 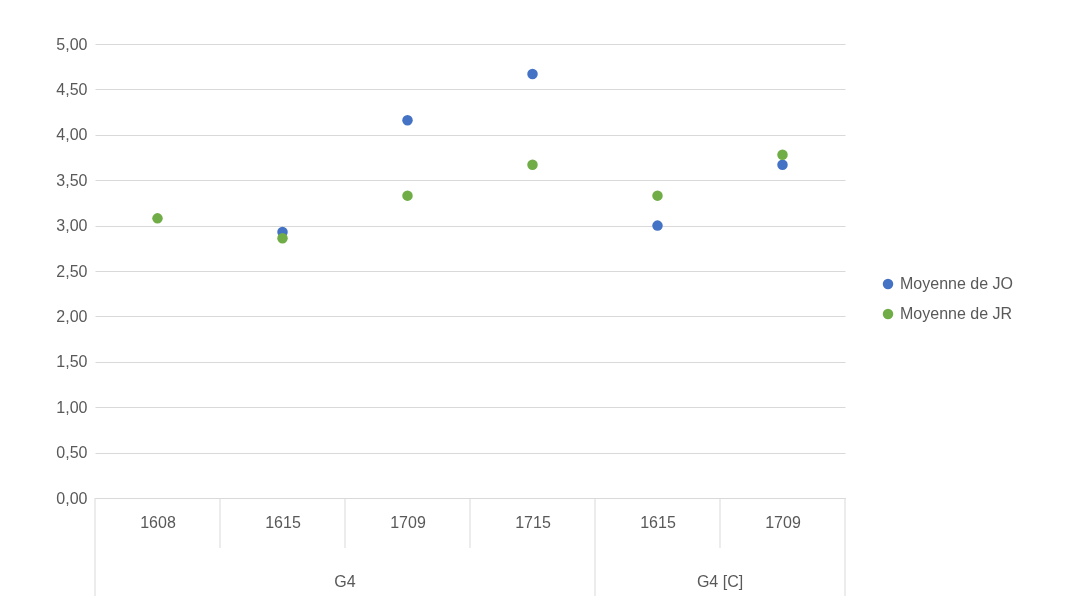 I want to click on text: G4, so click(x=345, y=582).